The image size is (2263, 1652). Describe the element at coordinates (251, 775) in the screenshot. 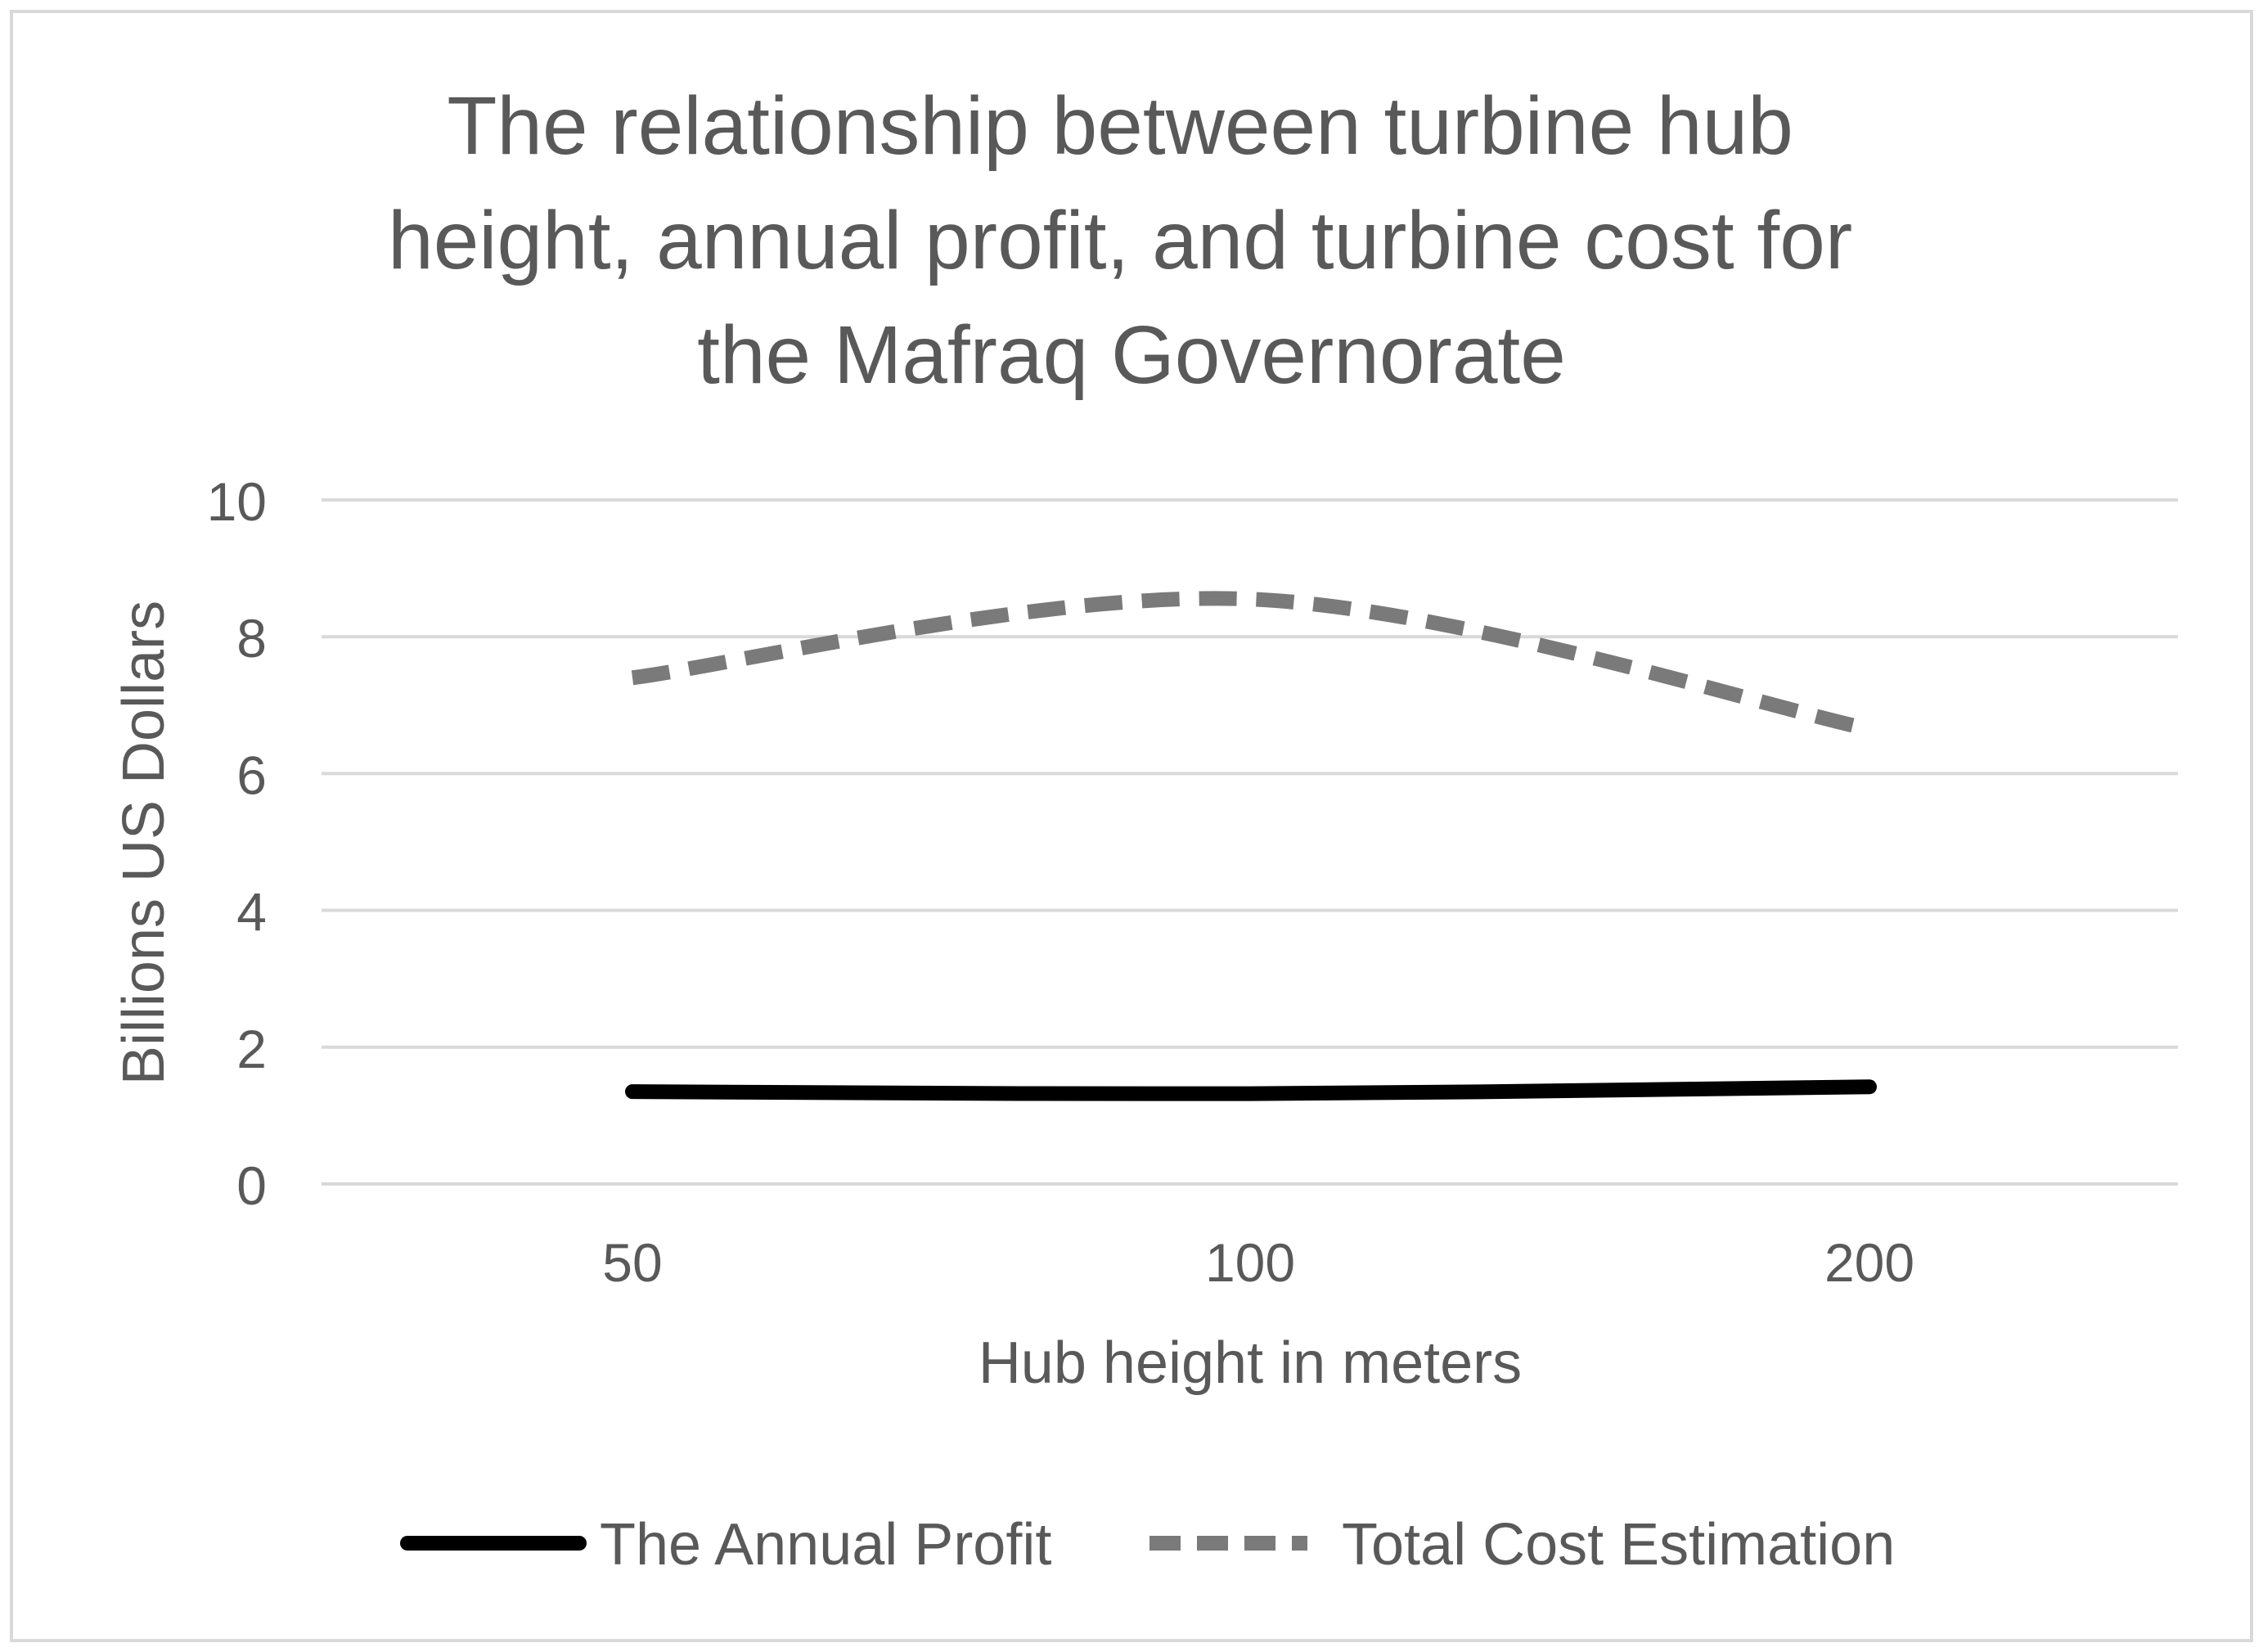

I see `y-tick-label-6: 6` at that location.